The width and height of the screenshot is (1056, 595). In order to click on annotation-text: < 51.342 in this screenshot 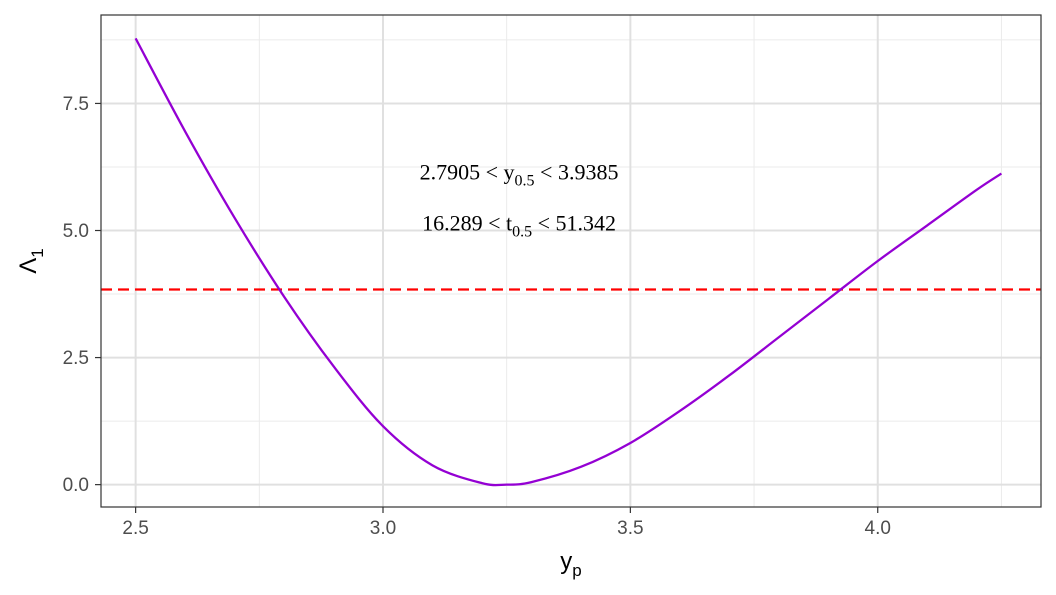, I will do `click(574, 223)`.